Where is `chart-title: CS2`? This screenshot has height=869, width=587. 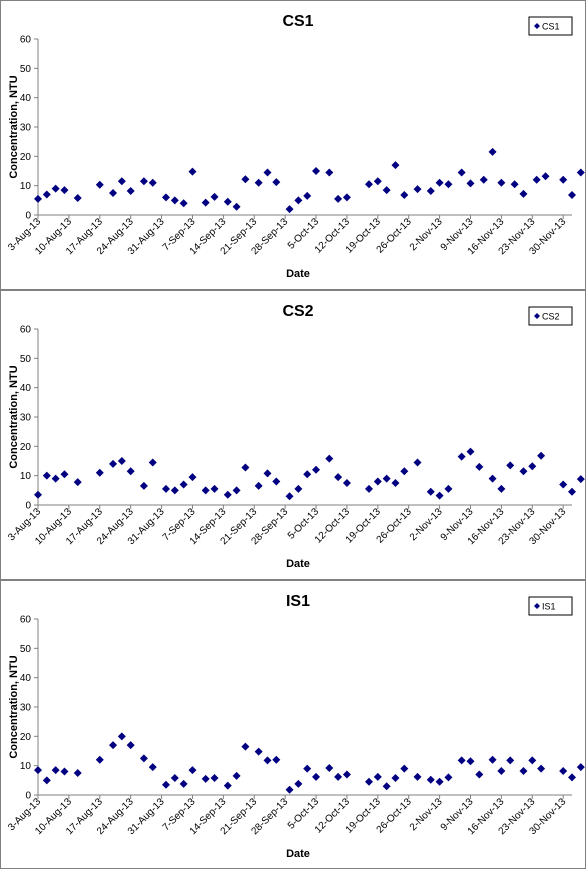
chart-title: CS2 is located at coordinates (297, 311).